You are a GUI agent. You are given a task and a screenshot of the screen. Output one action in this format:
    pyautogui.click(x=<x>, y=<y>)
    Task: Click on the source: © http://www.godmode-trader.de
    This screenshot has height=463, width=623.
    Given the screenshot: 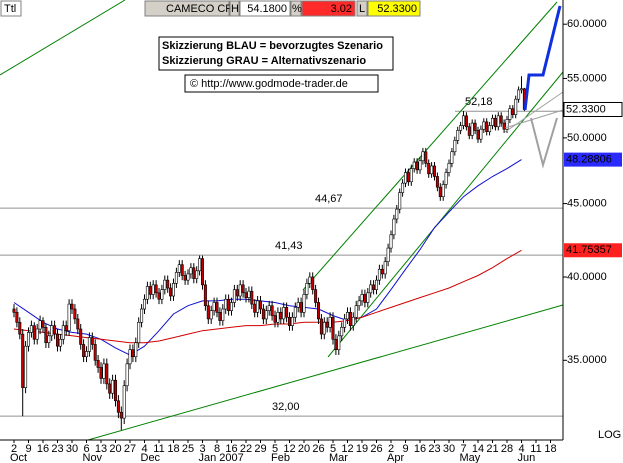 What is the action you would take?
    pyautogui.click(x=269, y=84)
    